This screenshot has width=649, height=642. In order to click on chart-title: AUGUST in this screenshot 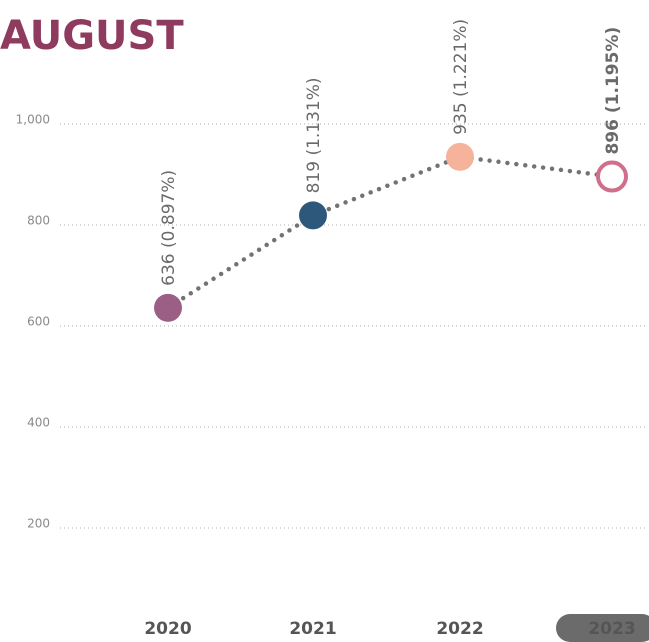, I will do `click(92, 36)`.